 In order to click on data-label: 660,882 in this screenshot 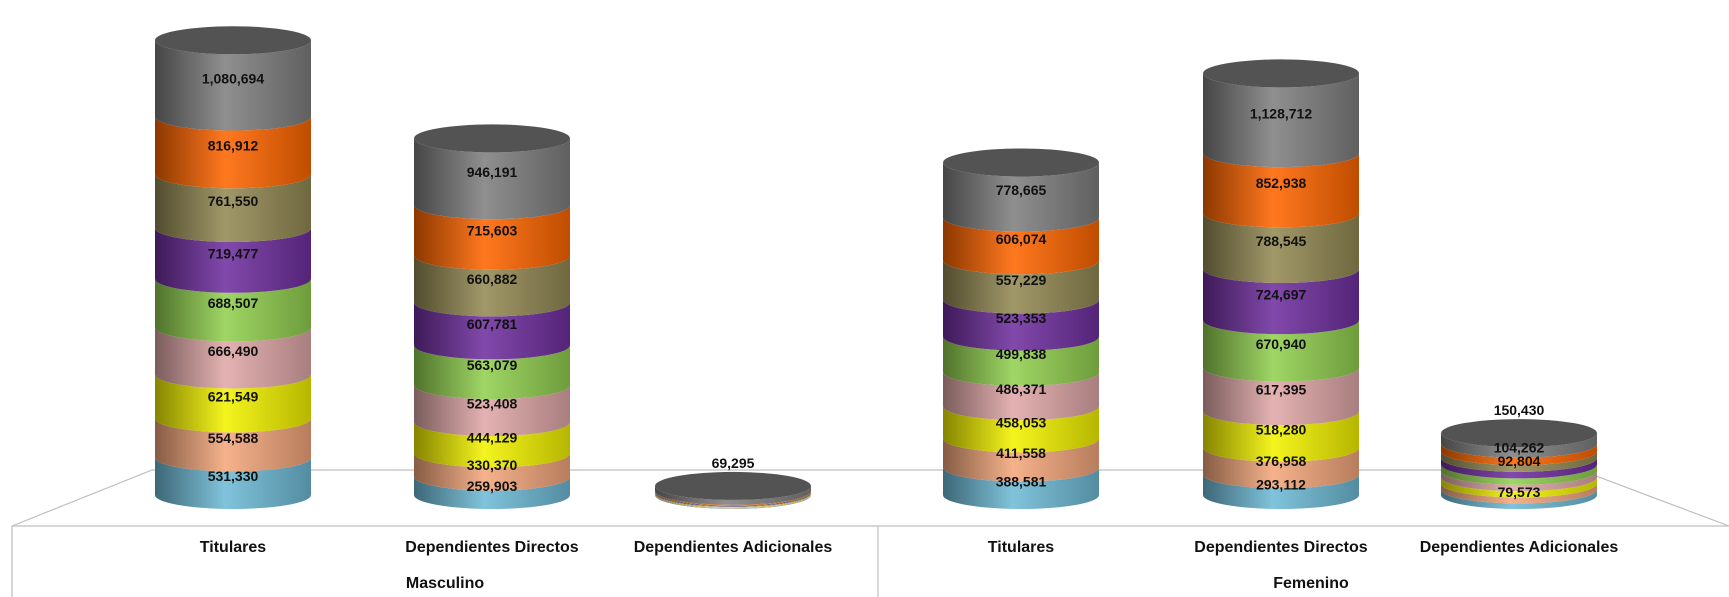, I will do `click(492, 279)`.